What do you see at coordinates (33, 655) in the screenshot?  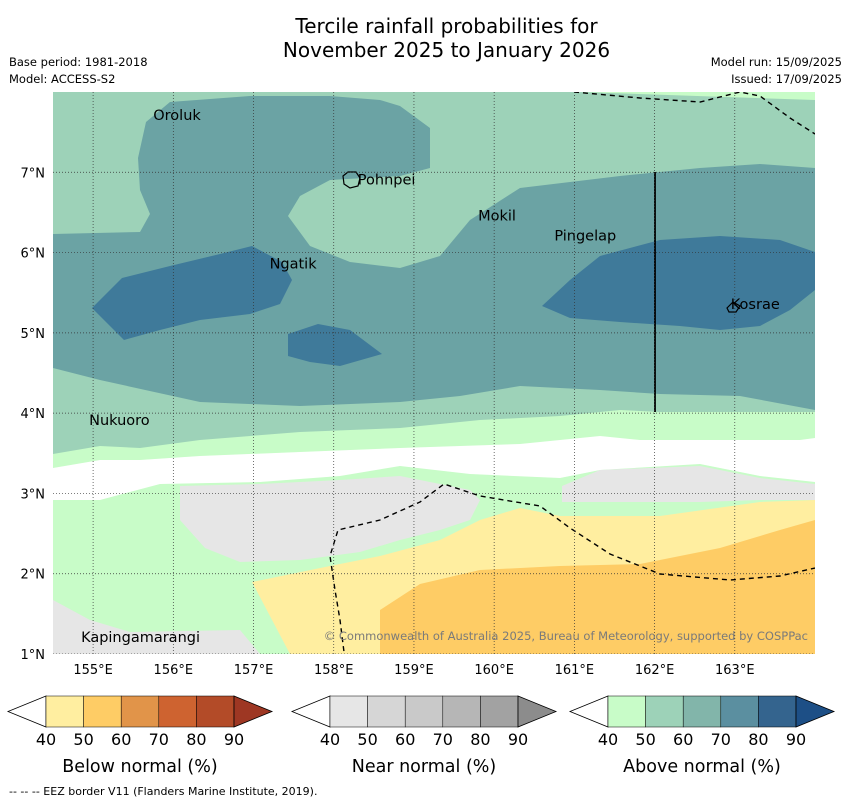 I see `lat-tick-label: 1°N` at bounding box center [33, 655].